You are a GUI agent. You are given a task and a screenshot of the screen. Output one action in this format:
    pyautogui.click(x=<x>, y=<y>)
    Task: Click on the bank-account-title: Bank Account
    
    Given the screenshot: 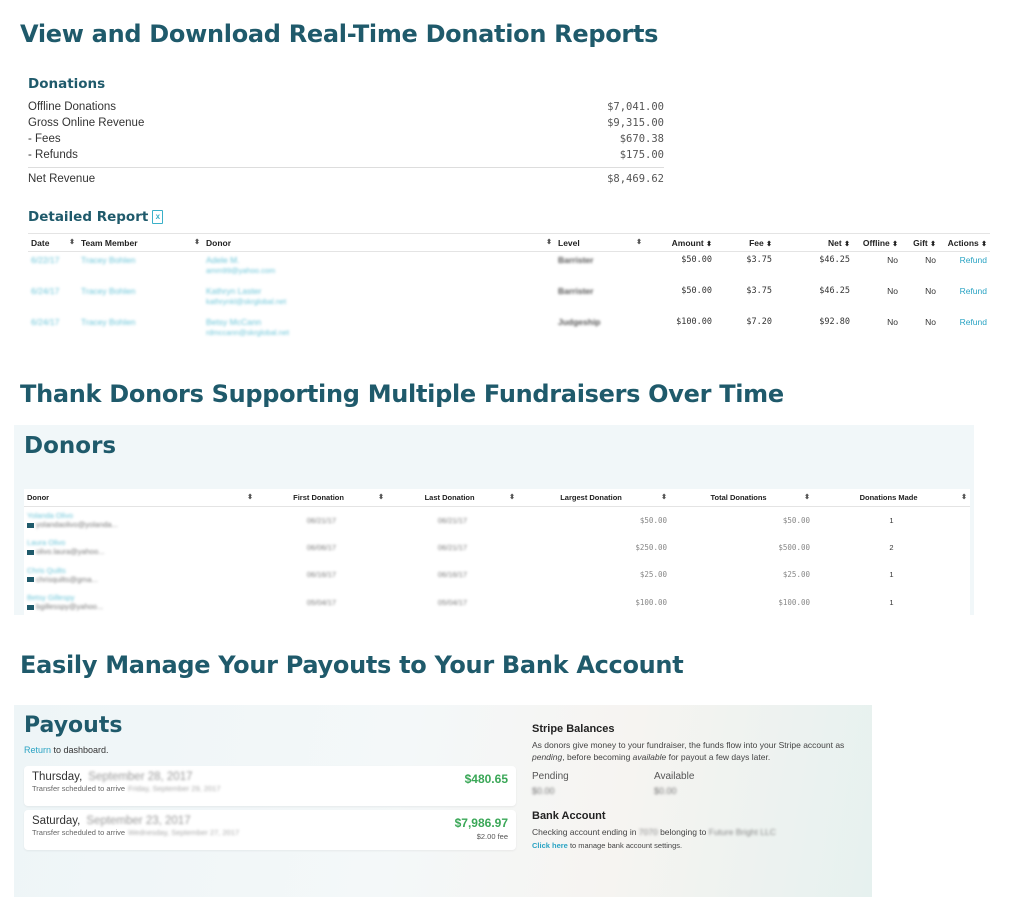 What is the action you would take?
    pyautogui.click(x=569, y=816)
    